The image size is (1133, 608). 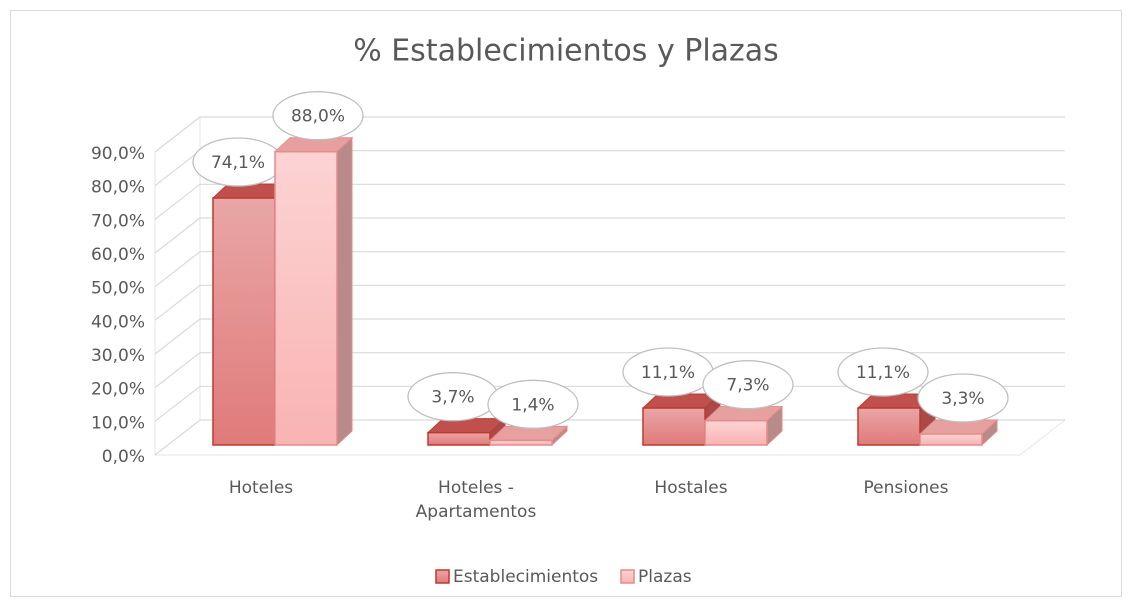 I want to click on x-tick-label: Hoteles, so click(x=261, y=488).